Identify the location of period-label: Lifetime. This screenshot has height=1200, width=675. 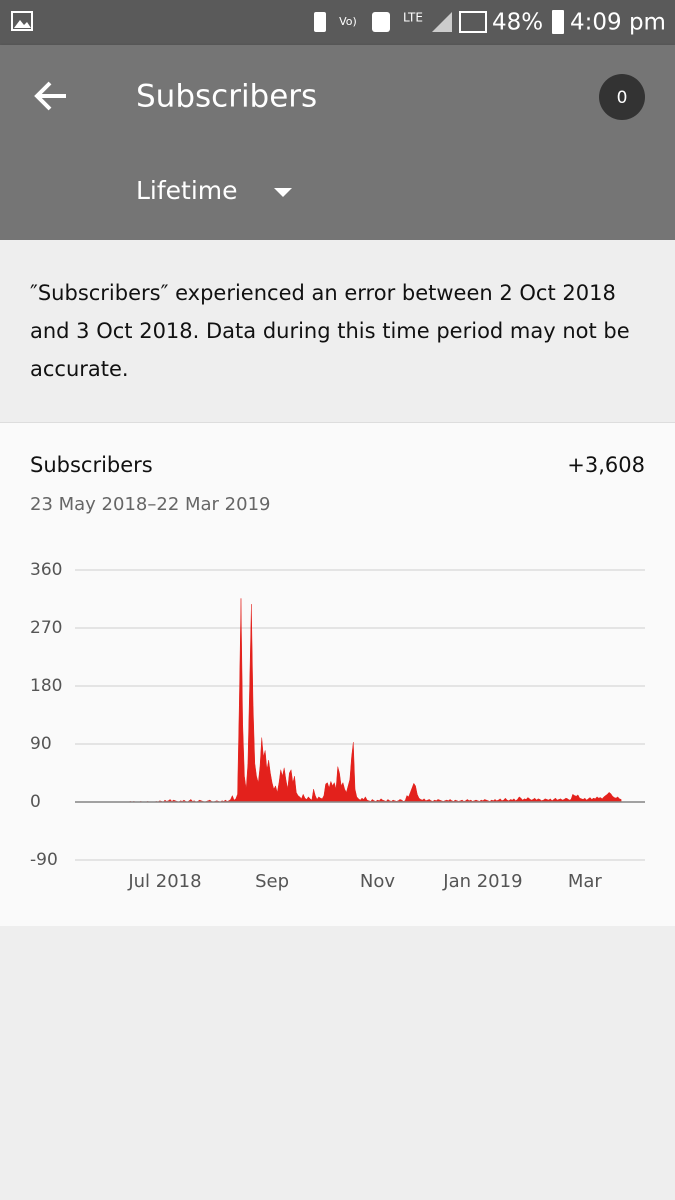
(187, 190).